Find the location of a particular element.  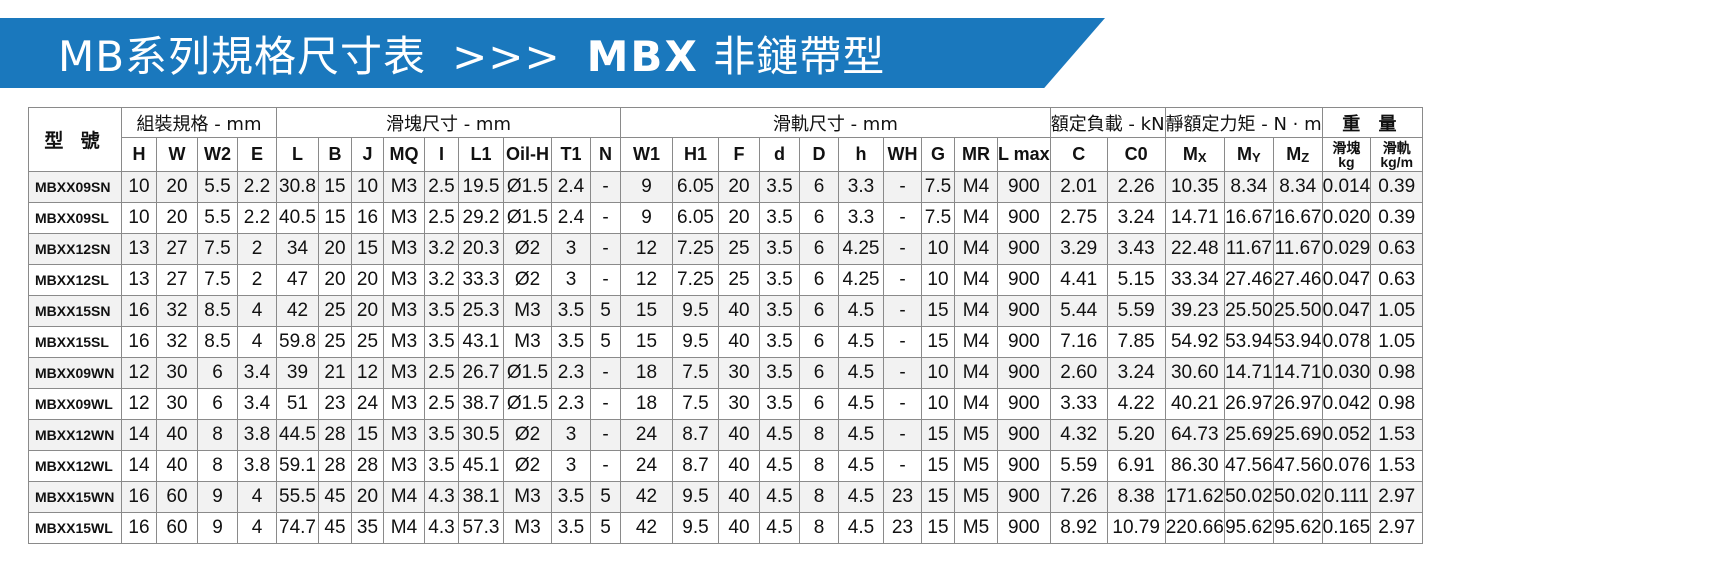

table-cell: 0.029 is located at coordinates (1346, 249).